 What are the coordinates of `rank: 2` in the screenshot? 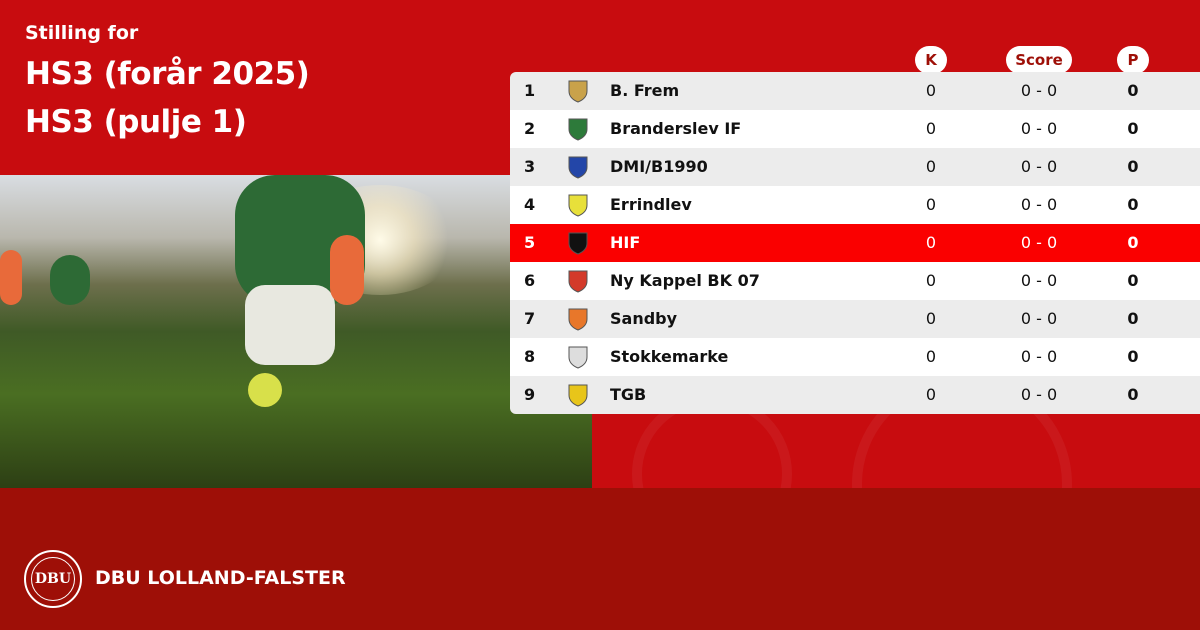 It's located at (530, 128).